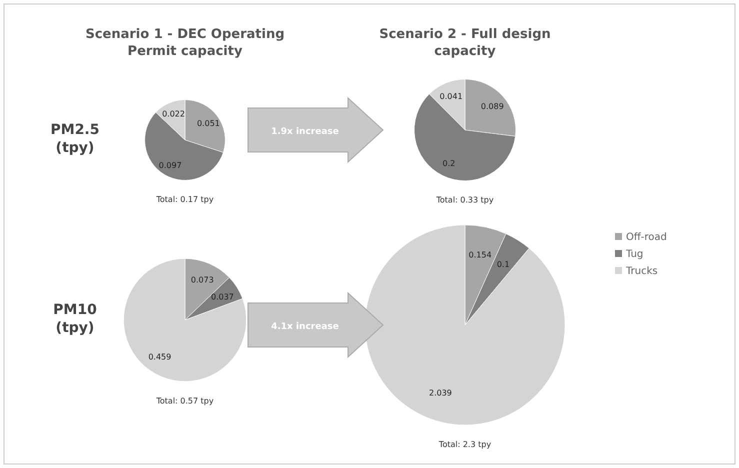  Describe the element at coordinates (492, 106) in the screenshot. I see `data-label: 0.089` at that location.